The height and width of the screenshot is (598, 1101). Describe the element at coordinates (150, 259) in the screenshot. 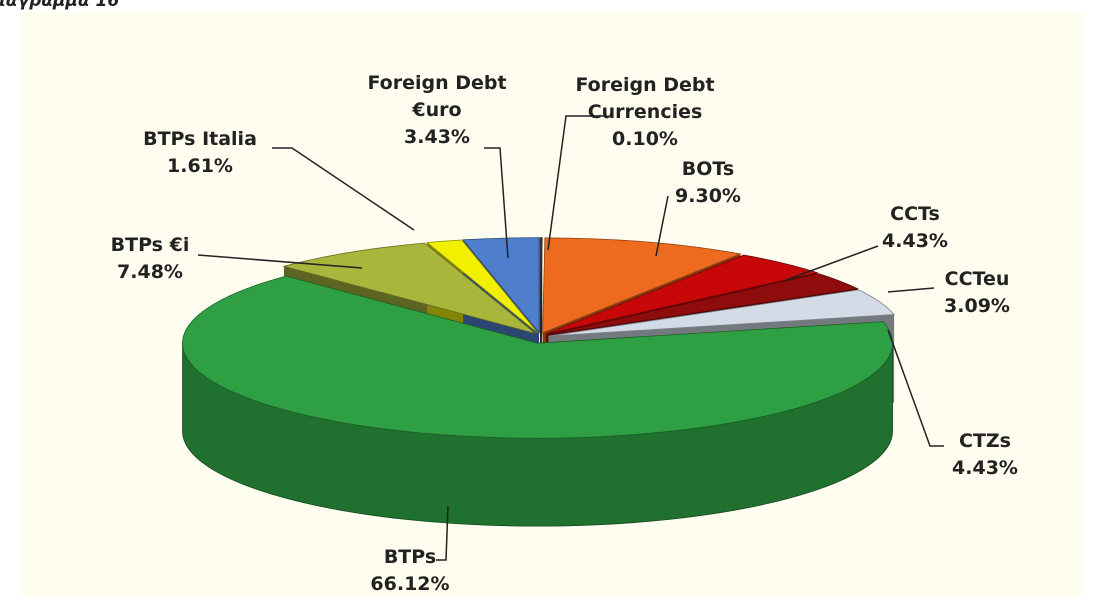

I see `data-label: BTPs €i 7.48%` at that location.